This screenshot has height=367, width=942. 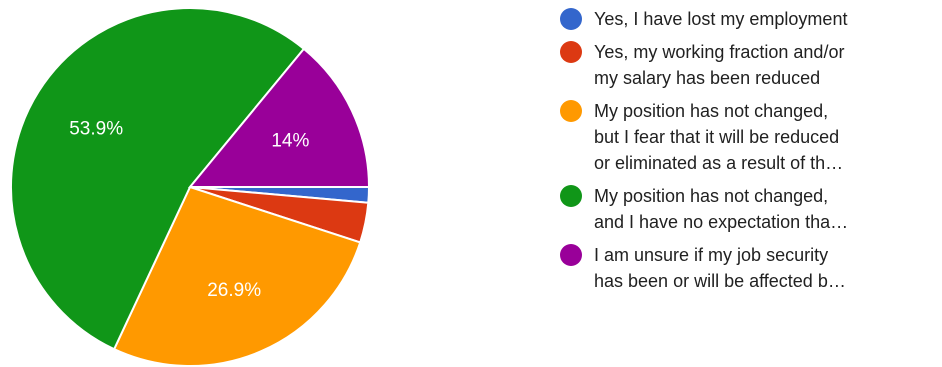 What do you see at coordinates (96, 129) in the screenshot?
I see `slice-percent-label: 53.9%` at bounding box center [96, 129].